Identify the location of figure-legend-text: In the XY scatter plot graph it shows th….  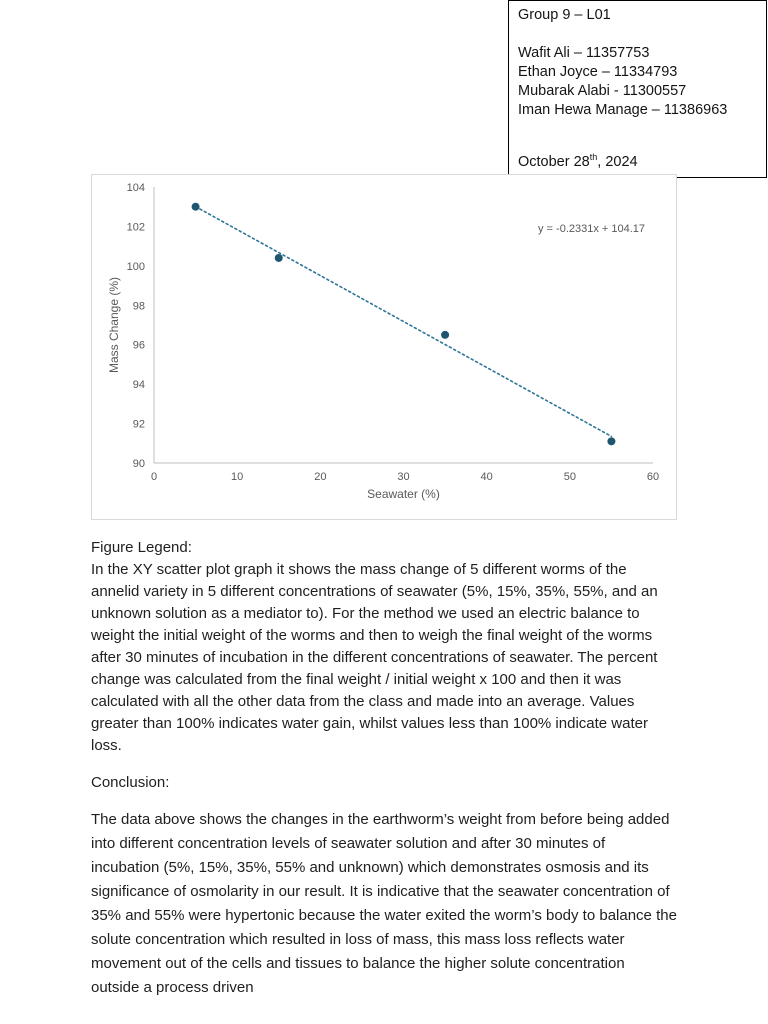
(374, 657).